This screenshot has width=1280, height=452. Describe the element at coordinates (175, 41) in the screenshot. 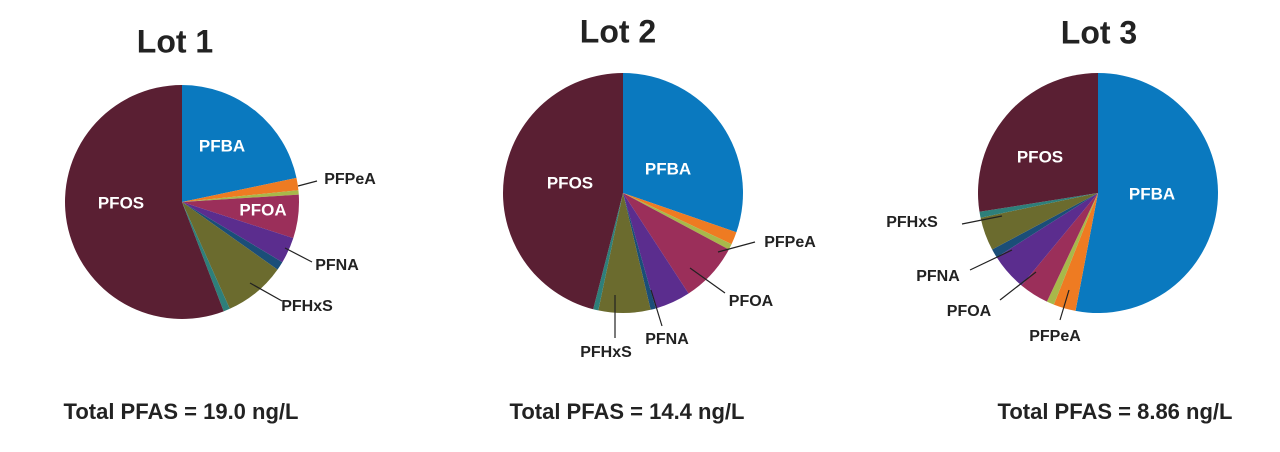

I see `chart-title: Lot 1` at that location.